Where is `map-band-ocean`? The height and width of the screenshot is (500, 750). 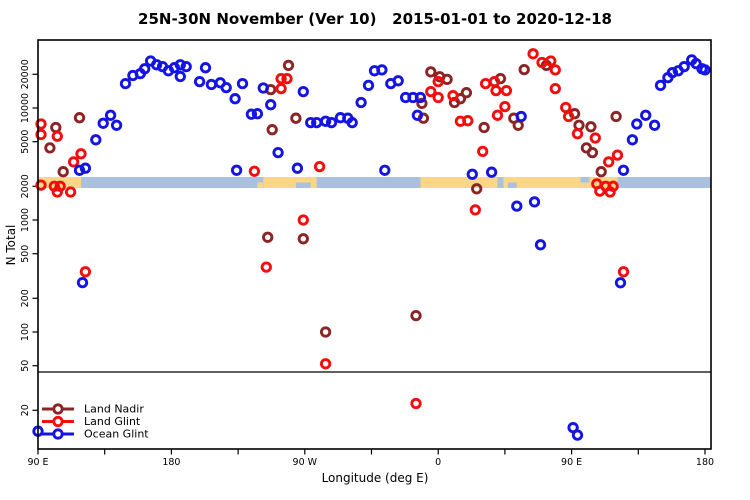 map-band-ocean is located at coordinates (374, 183).